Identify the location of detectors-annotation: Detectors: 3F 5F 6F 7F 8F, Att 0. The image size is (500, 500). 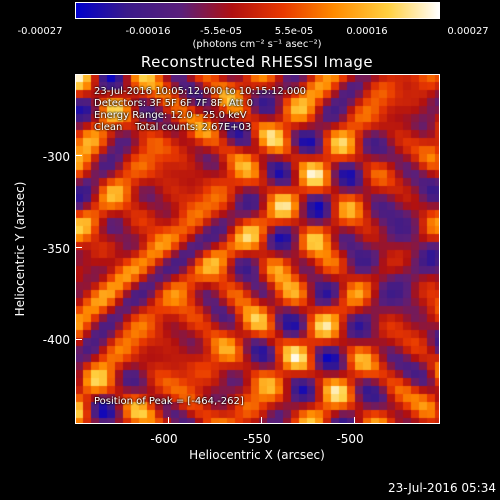
(174, 103).